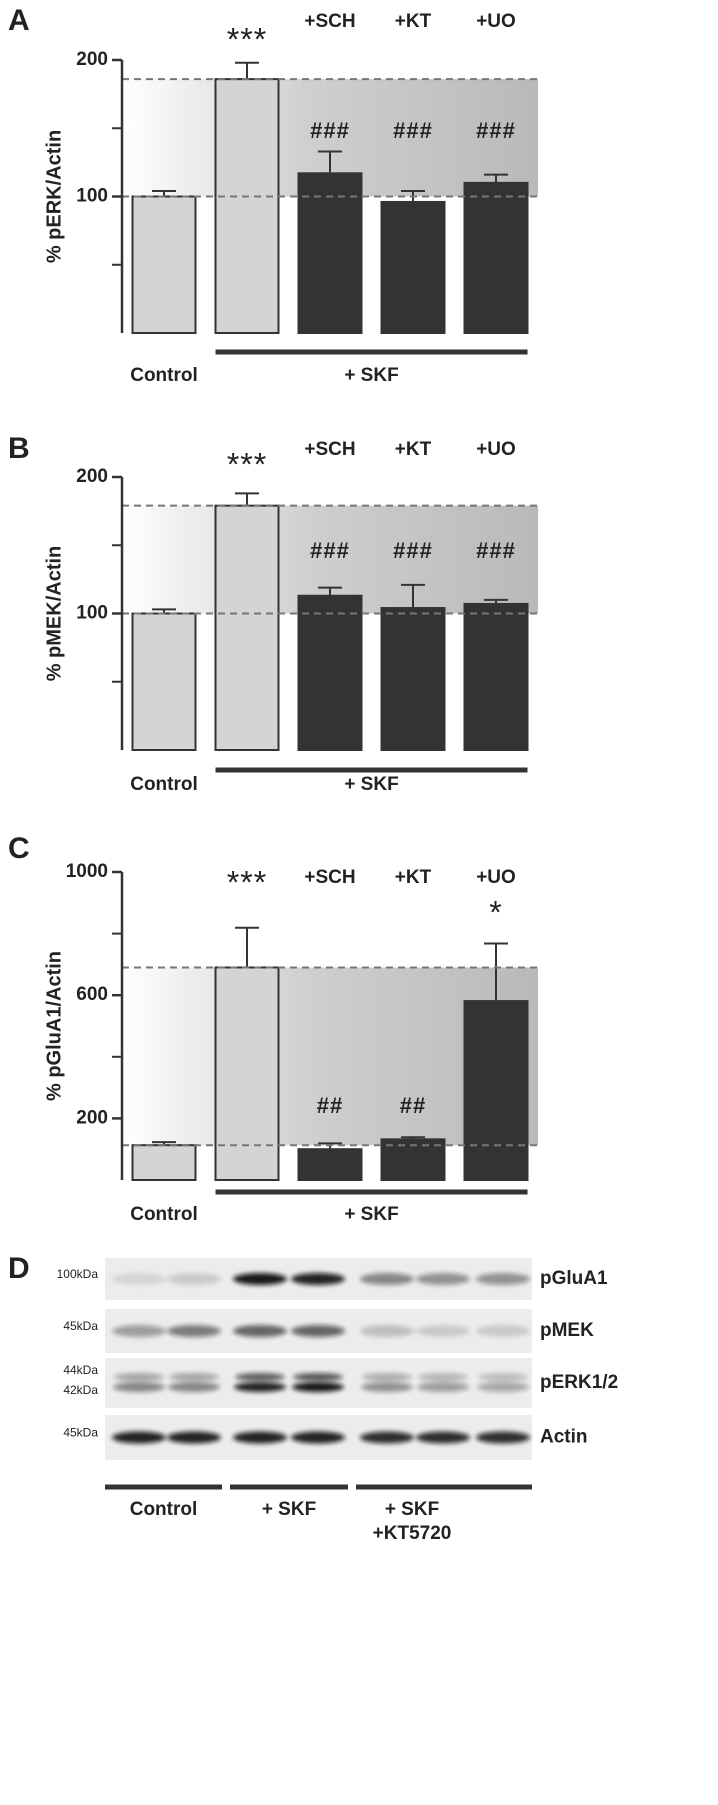  What do you see at coordinates (164, 1509) in the screenshot?
I see `group-label: Control` at bounding box center [164, 1509].